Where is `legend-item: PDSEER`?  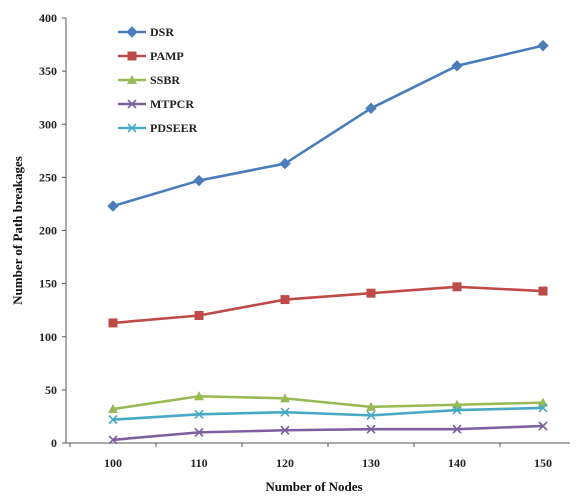
legend-item: PDSEER is located at coordinates (158, 128).